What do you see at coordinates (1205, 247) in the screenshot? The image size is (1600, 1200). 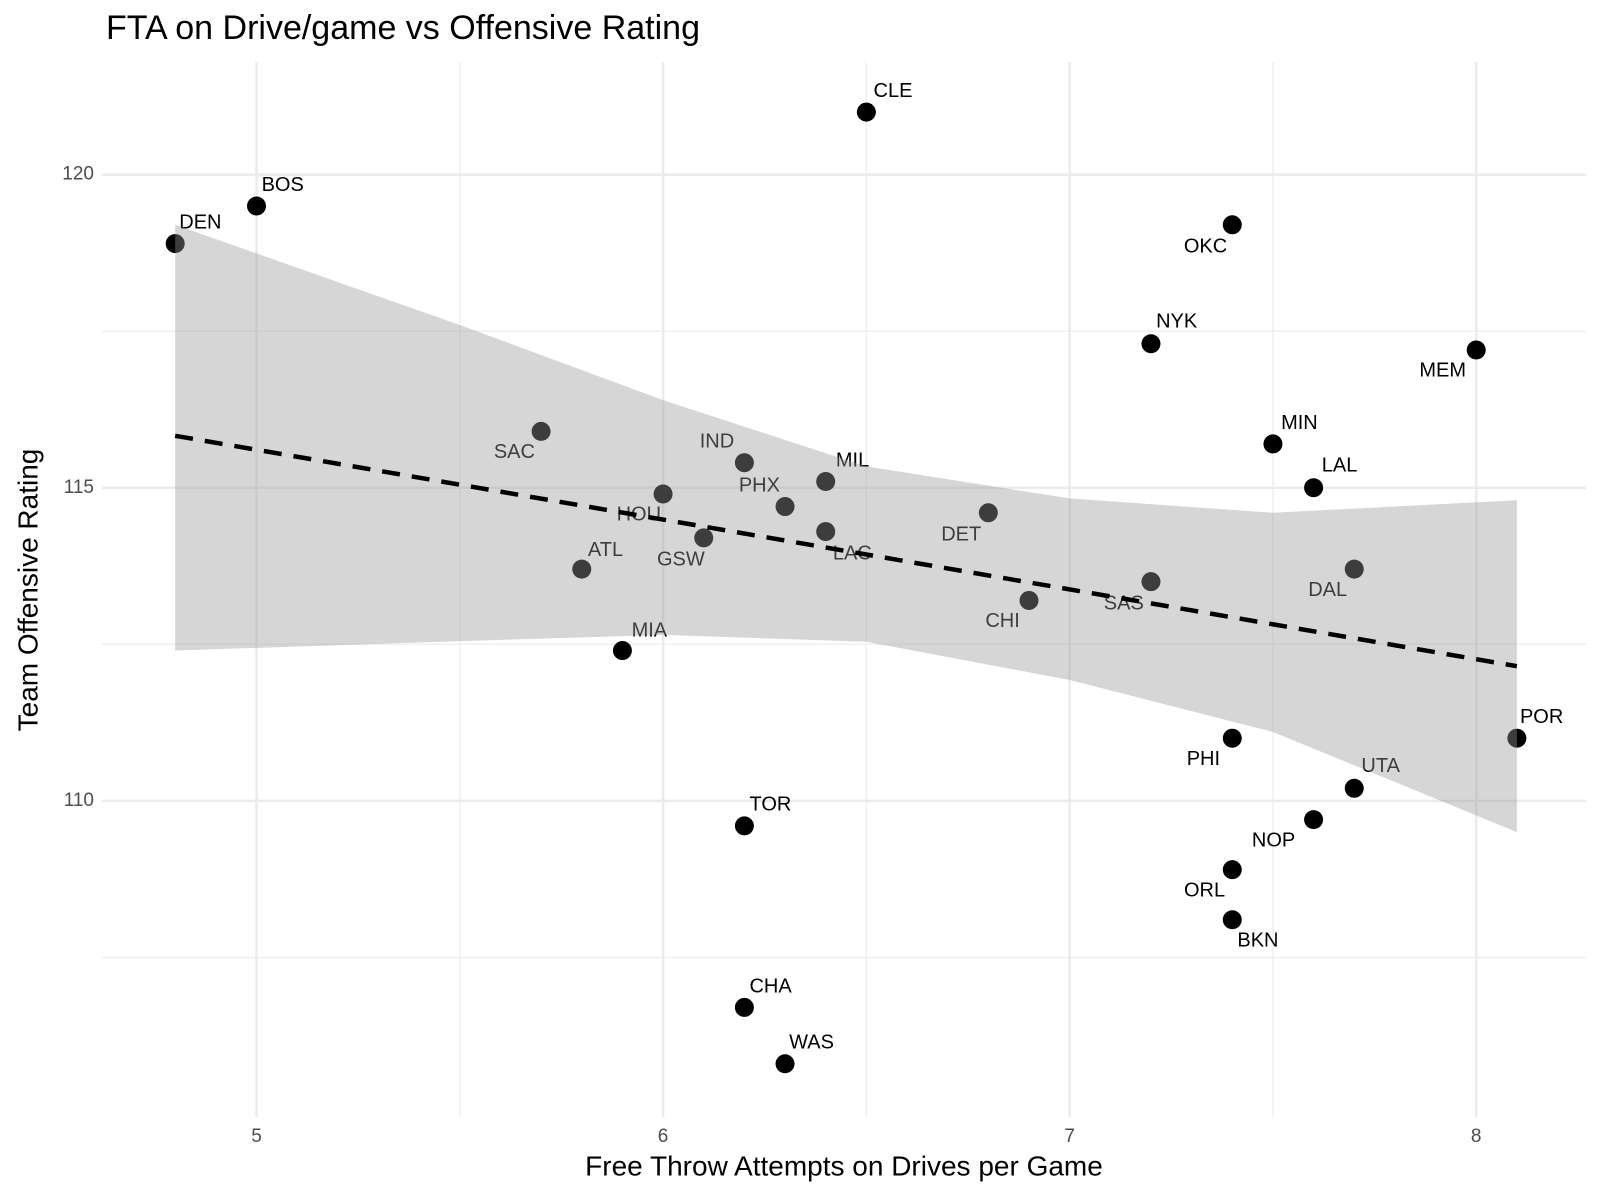 I see `point-label: OKC` at bounding box center [1205, 247].